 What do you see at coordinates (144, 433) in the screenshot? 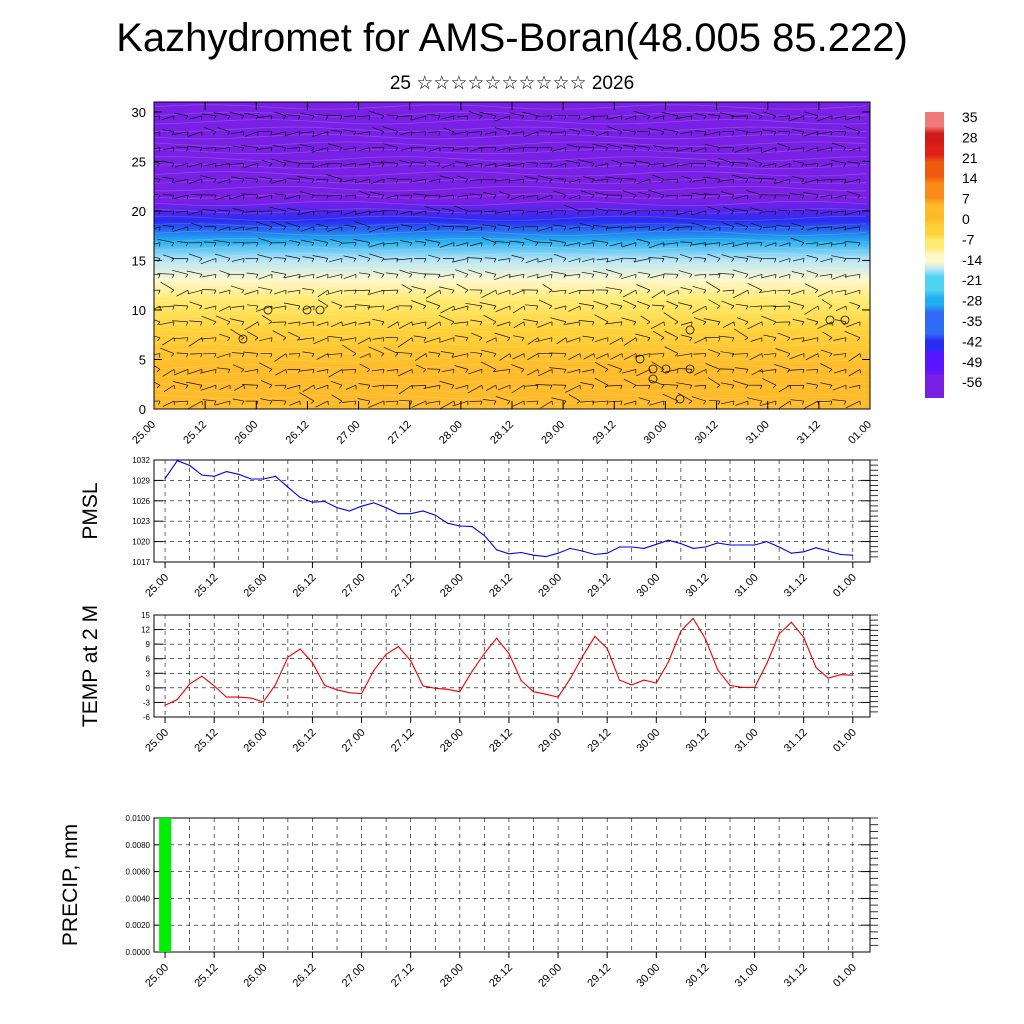
I see `x-tick-label: 25.00` at bounding box center [144, 433].